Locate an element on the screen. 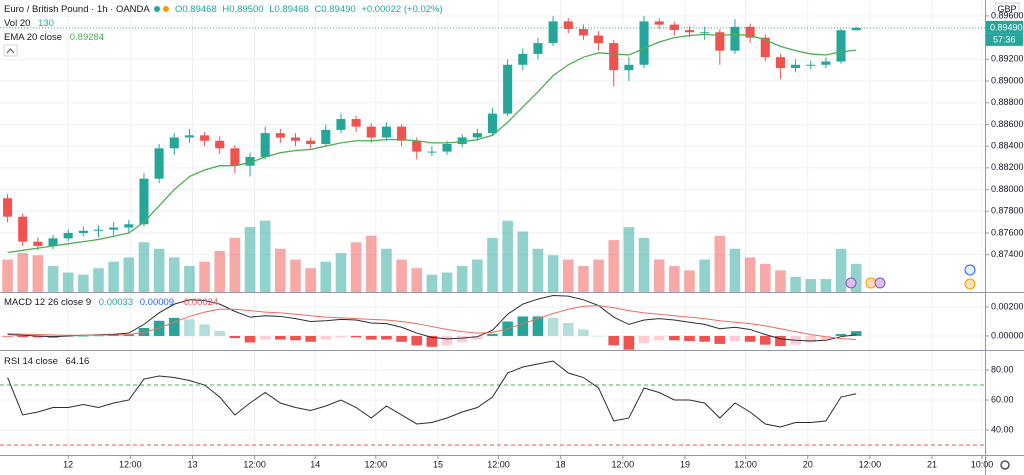 The height and width of the screenshot is (475, 1024). volume-value: 130 is located at coordinates (46, 23).